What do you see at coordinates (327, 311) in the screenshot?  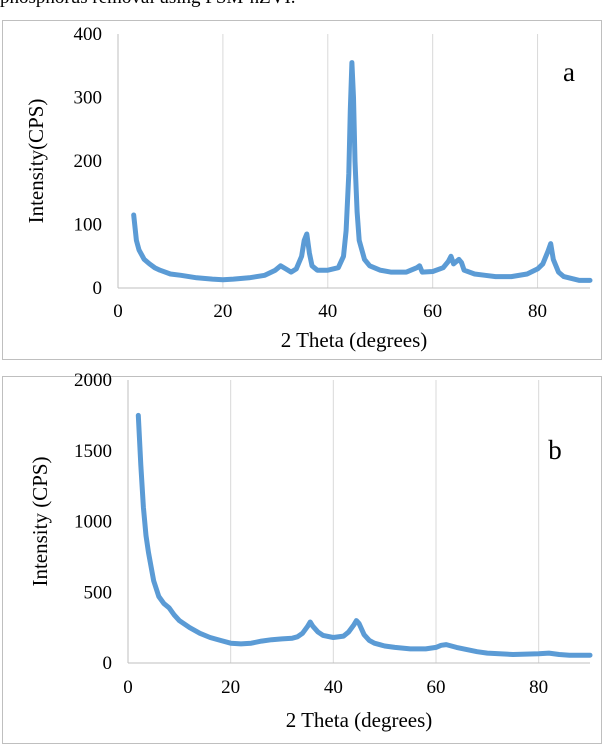 I see `chart-a-x-tick-label-2: 40` at bounding box center [327, 311].